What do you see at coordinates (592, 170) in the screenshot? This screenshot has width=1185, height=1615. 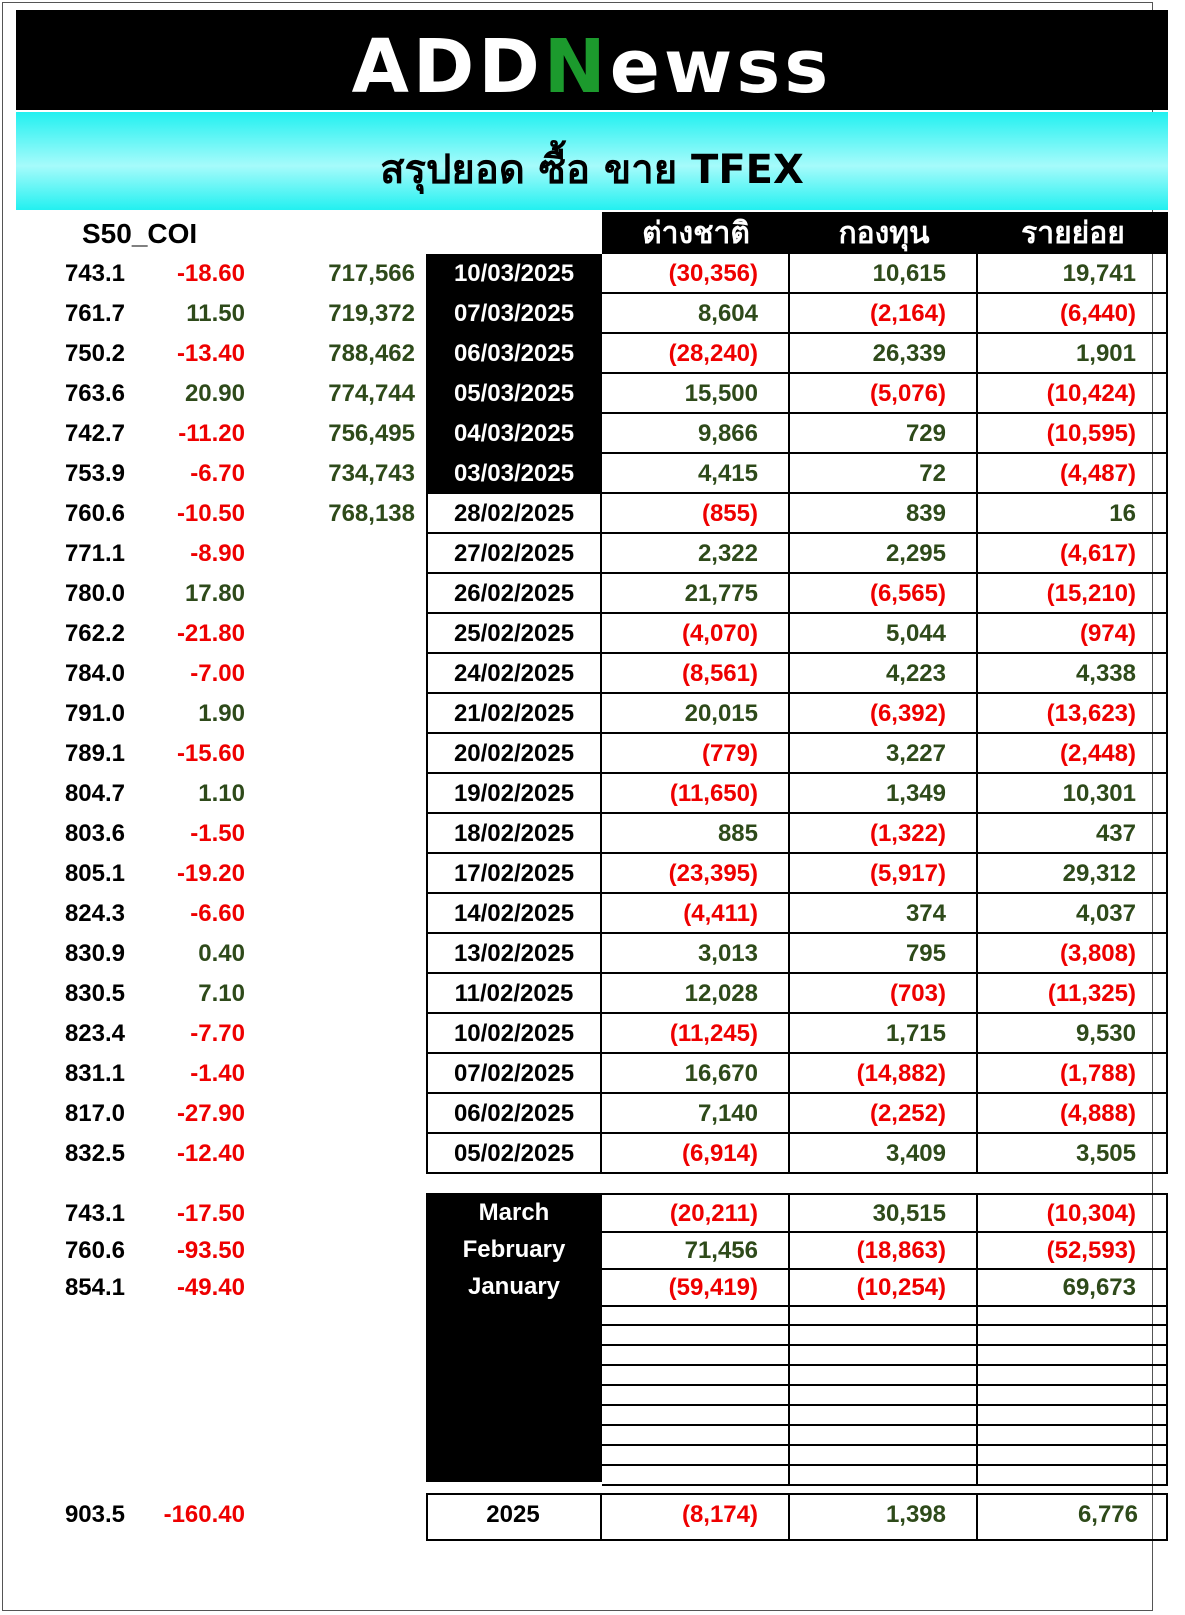 I see `page-title: สรุปยอด ซื้อ ขาย TFEX` at bounding box center [592, 170].